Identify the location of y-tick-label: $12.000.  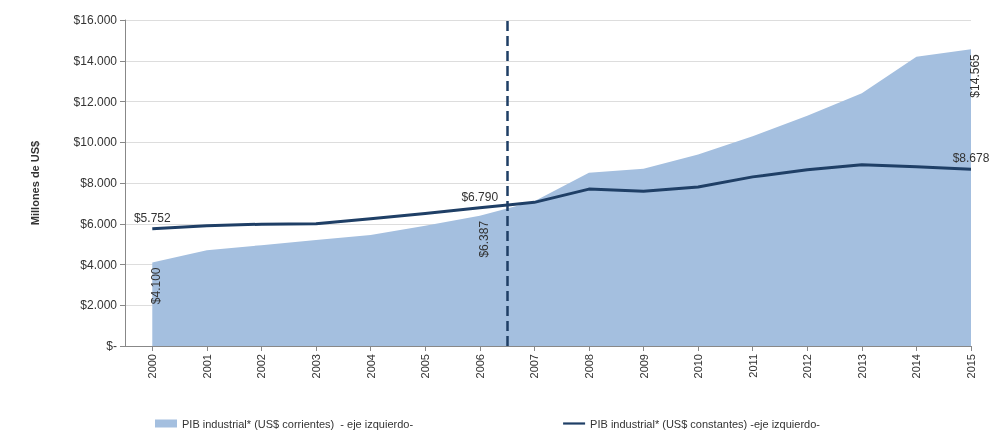
(95, 101).